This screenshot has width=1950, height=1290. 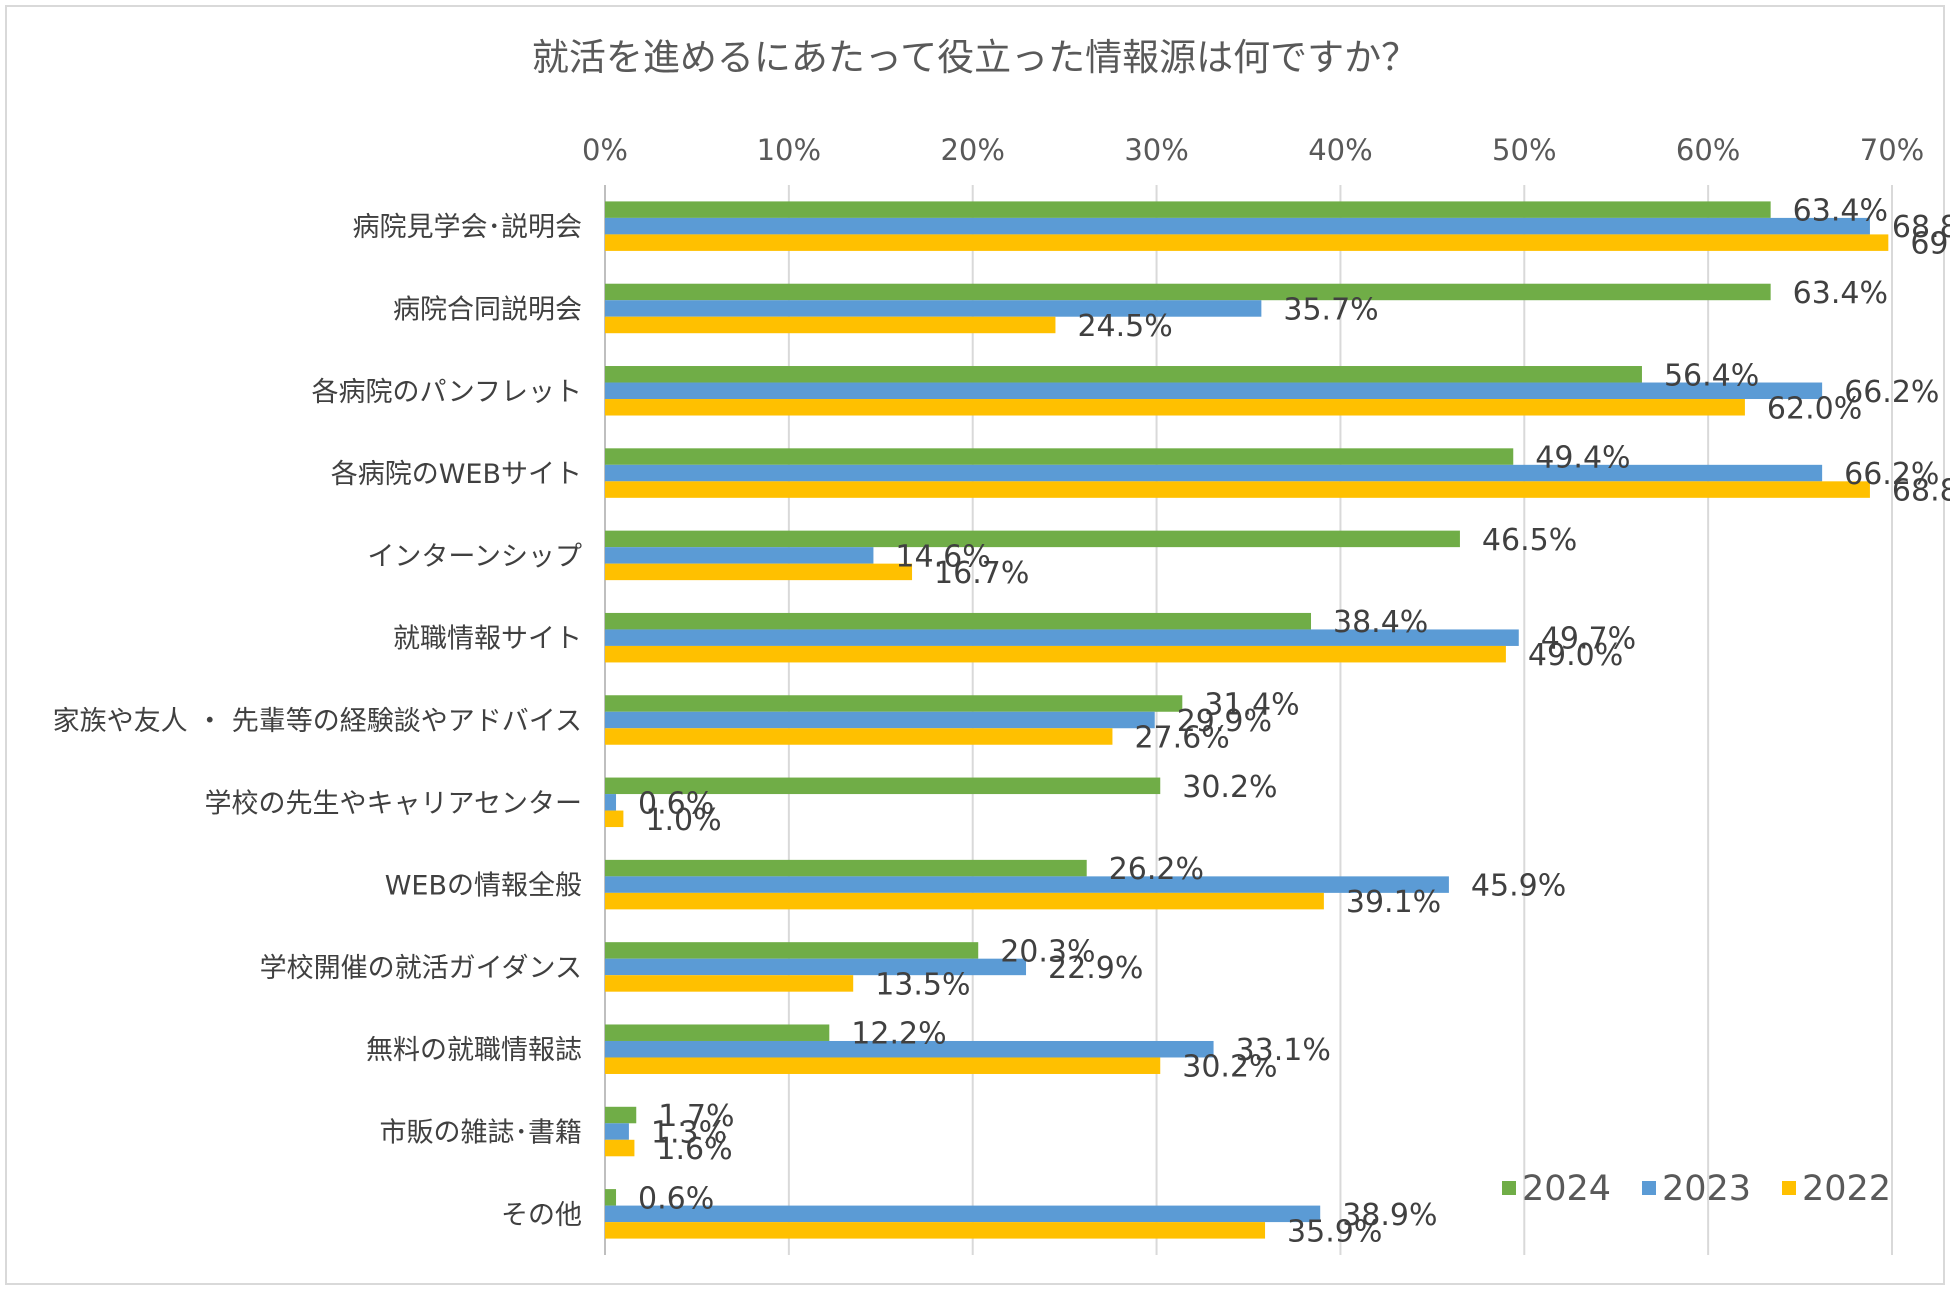 I want to click on data-label-2023: 1.3%, so click(x=689, y=1133).